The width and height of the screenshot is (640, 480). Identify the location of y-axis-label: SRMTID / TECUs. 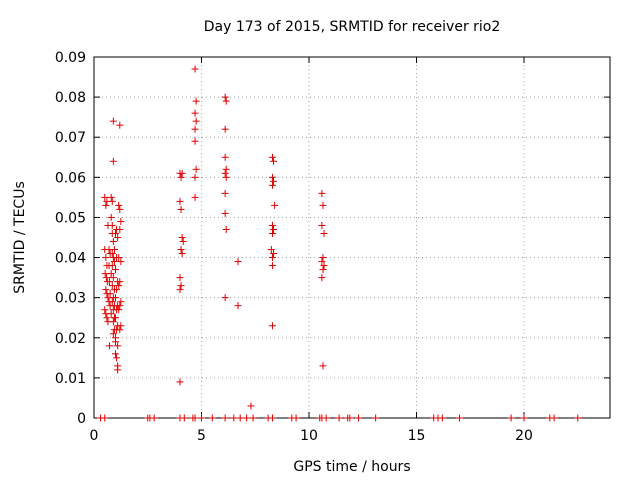
(20, 237).